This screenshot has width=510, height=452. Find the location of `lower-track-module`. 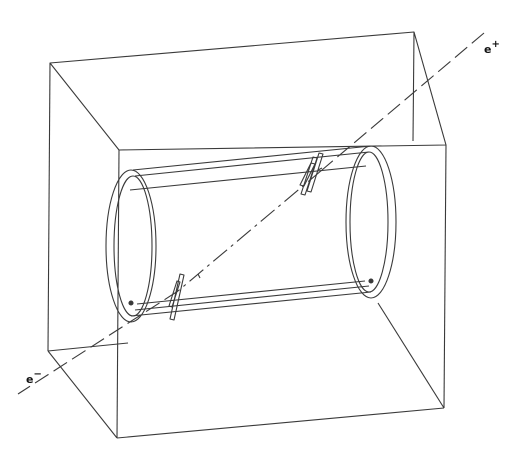

lower-track-module is located at coordinates (184, 297).